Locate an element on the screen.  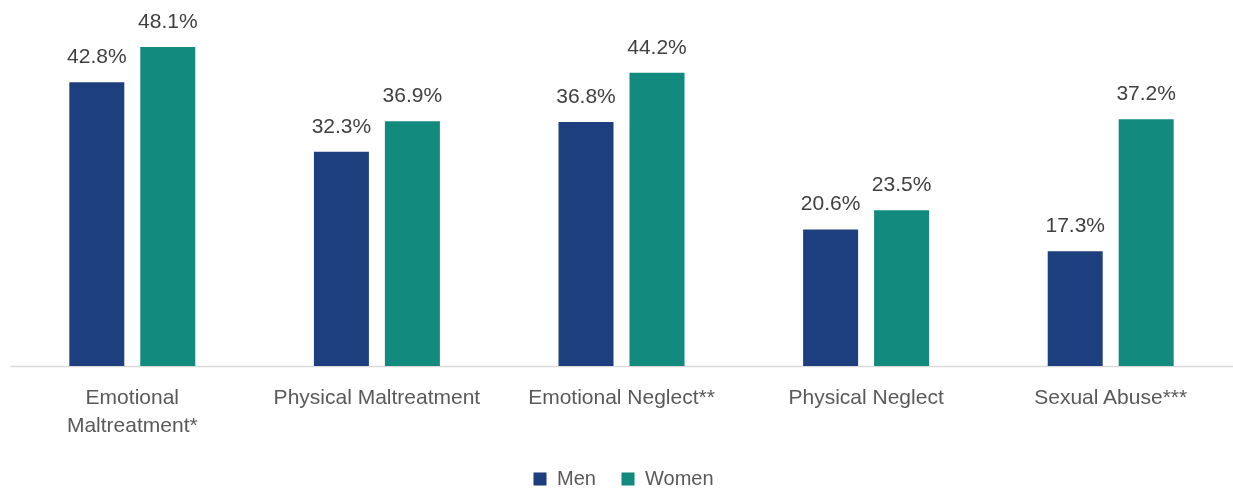
data-label: 44.2% is located at coordinates (657, 46).